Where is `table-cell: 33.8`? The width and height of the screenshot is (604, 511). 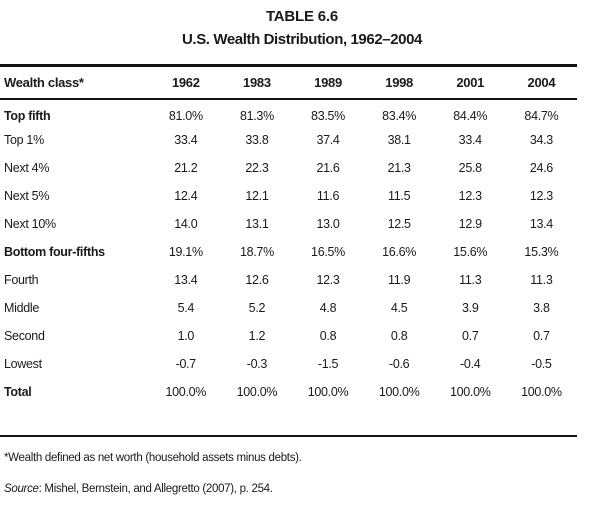 table-cell: 33.8 is located at coordinates (257, 140).